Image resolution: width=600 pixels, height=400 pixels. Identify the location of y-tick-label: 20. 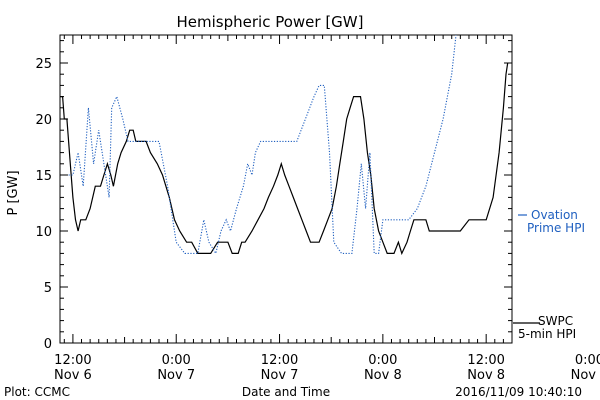
(43, 120).